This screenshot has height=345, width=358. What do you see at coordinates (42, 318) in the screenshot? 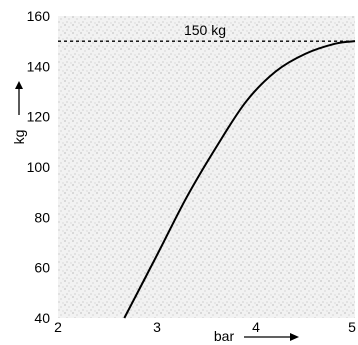
I see `y-tick-label: 40` at bounding box center [42, 318].